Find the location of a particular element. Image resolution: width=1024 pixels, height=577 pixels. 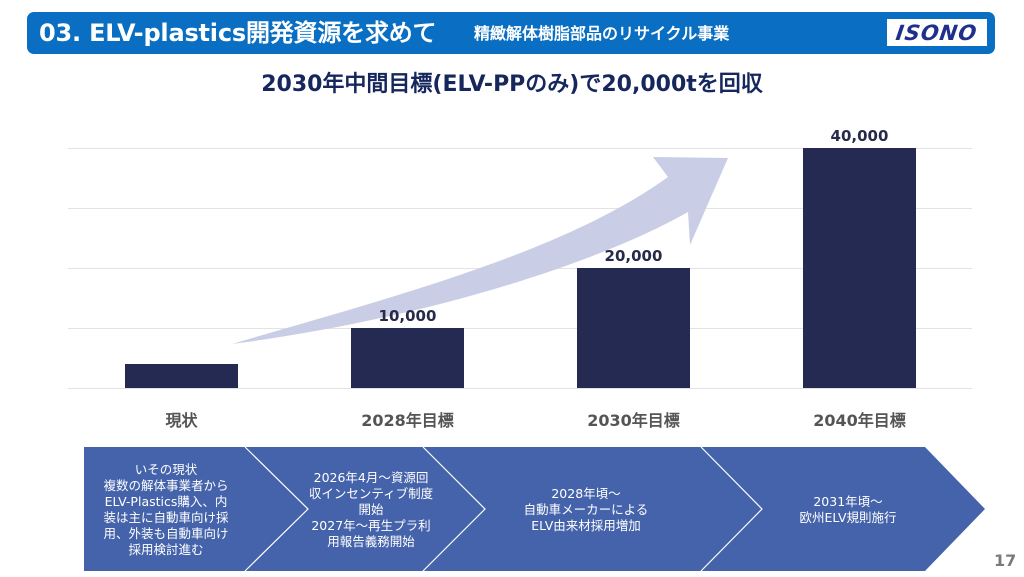

category-label: 2030年目標 is located at coordinates (633, 420).